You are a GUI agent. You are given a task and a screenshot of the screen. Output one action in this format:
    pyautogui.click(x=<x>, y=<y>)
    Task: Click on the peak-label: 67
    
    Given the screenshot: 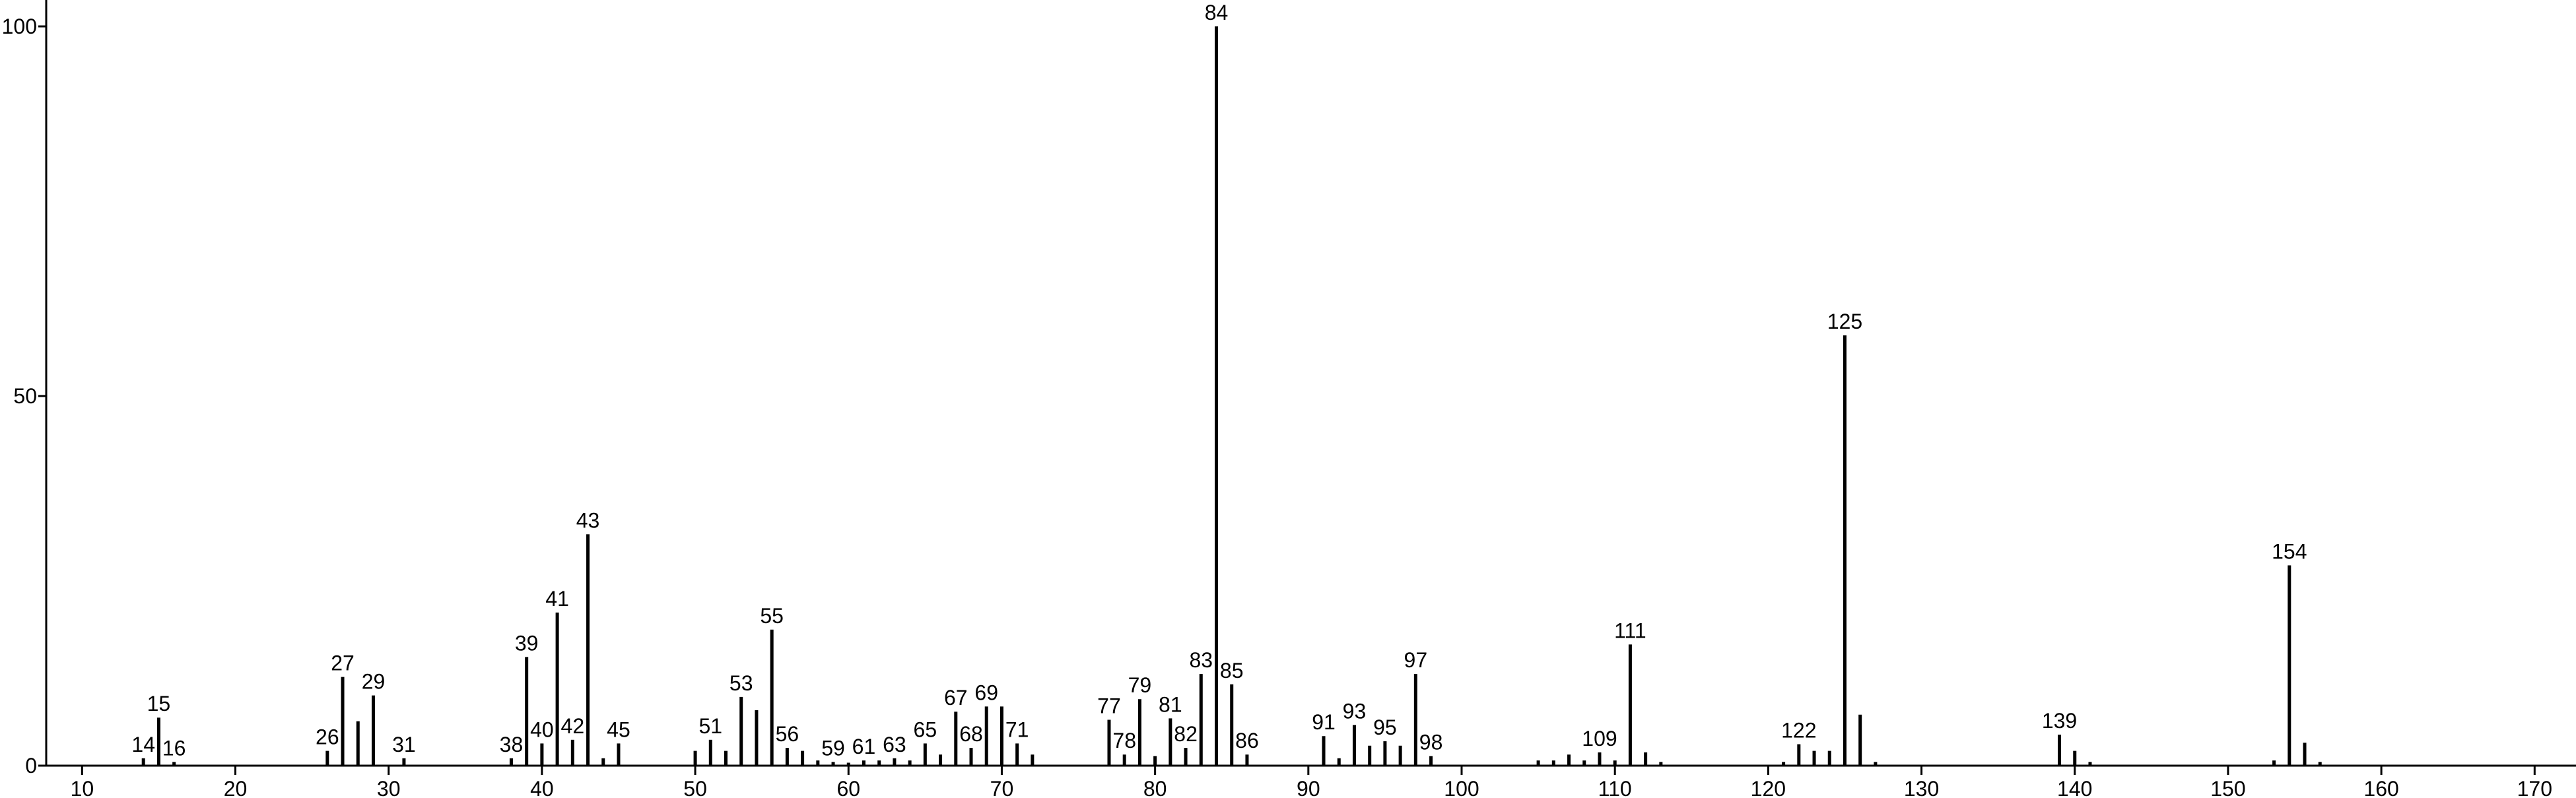 What is the action you would take?
    pyautogui.click(x=956, y=698)
    